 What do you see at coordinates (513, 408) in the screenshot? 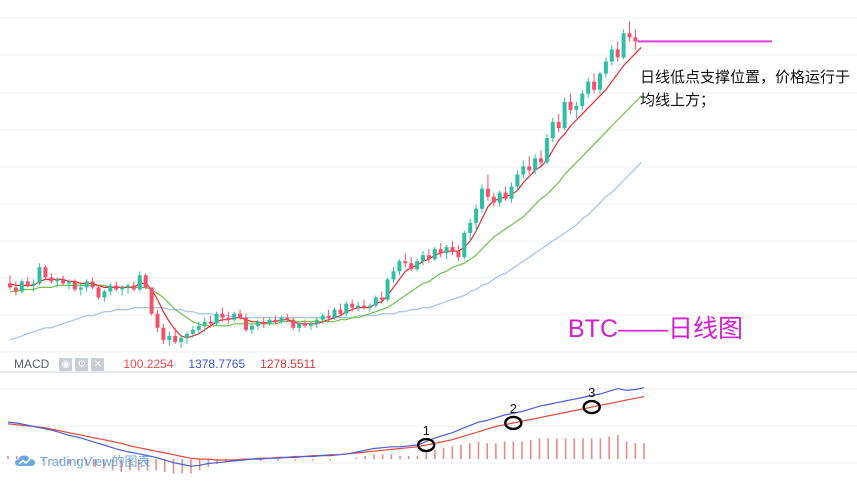
I see `marker-label-2: 2` at bounding box center [513, 408].